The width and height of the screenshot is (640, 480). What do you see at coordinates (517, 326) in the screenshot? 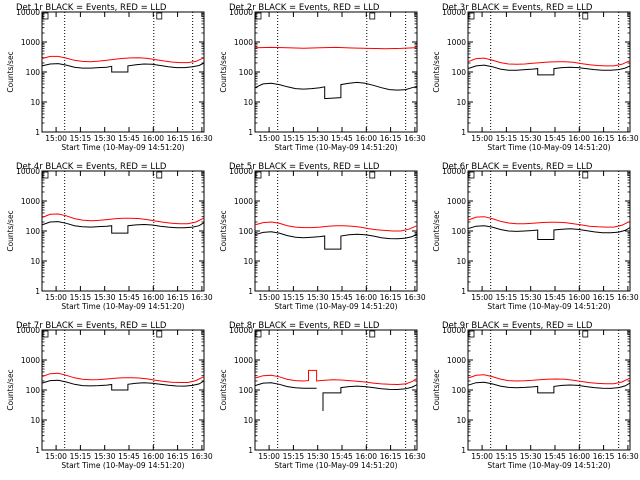
I see `panel-title: Det 9r BLACK = Events, RED = LLD` at bounding box center [517, 326].